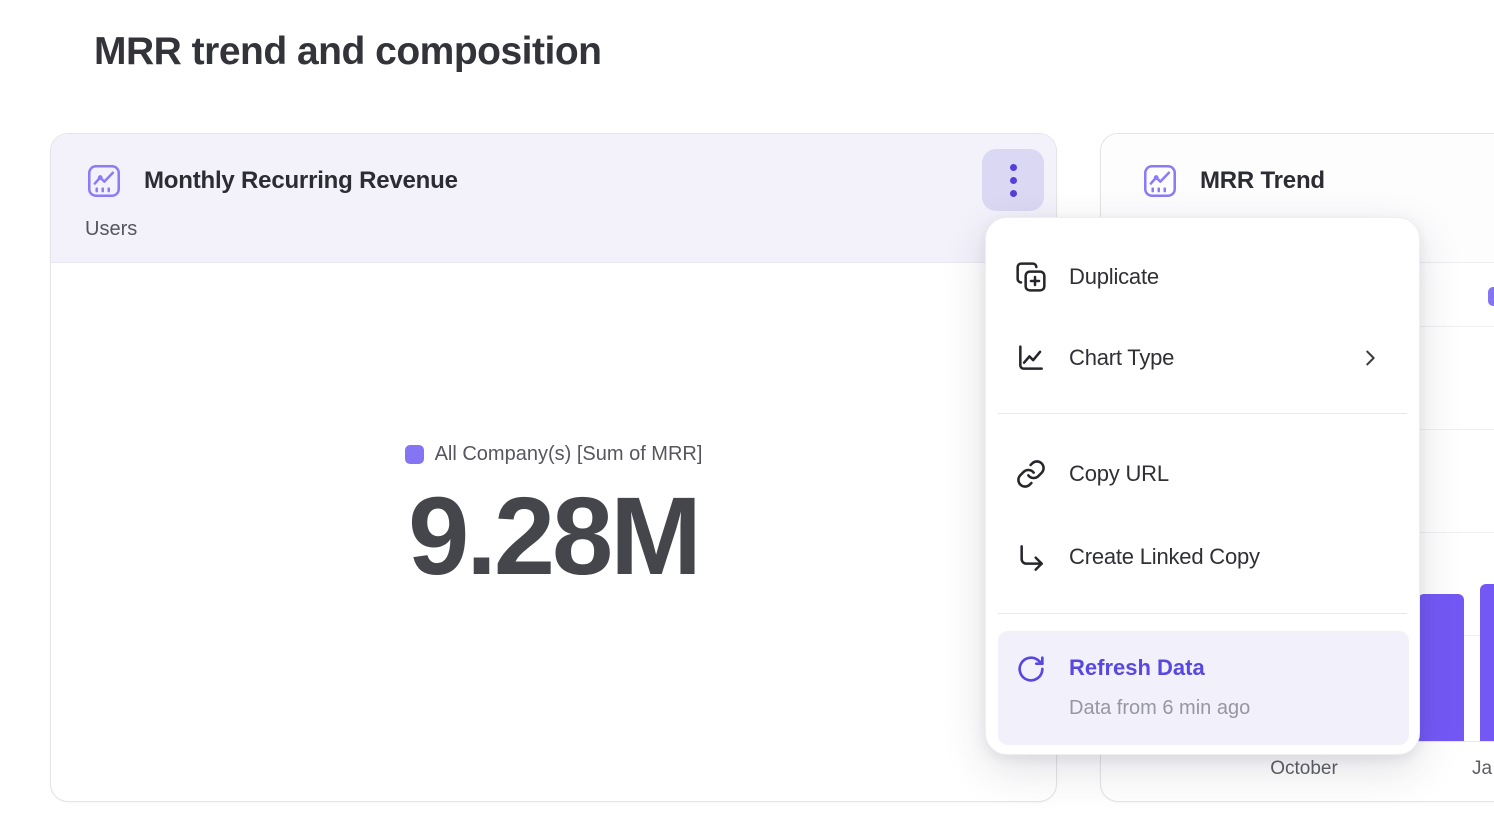 The image size is (1494, 816). Describe the element at coordinates (1202, 358) in the screenshot. I see `menu-item-chart-type: Chart Type` at that location.